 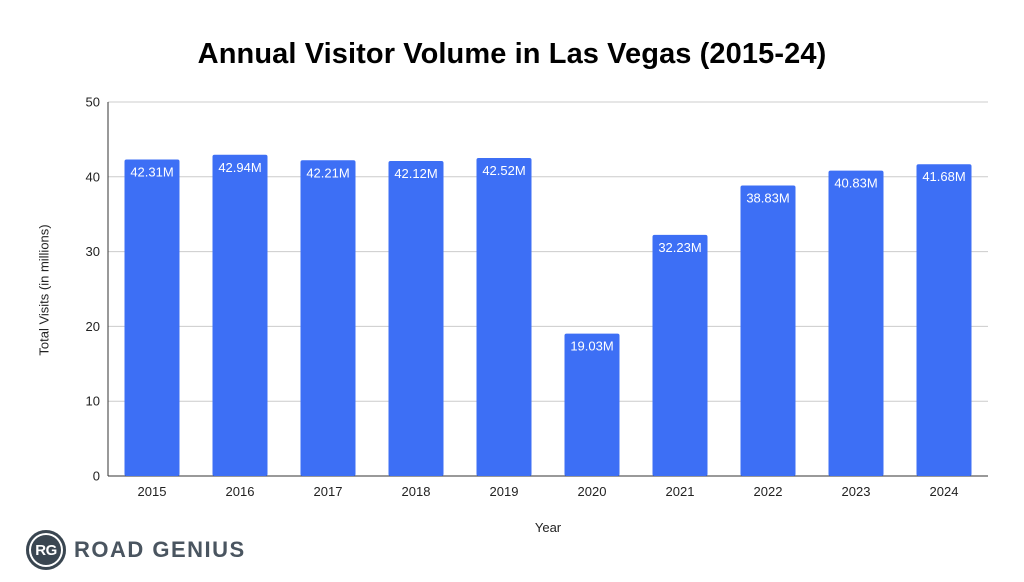 I want to click on y-tick-label: 40, so click(x=93, y=176).